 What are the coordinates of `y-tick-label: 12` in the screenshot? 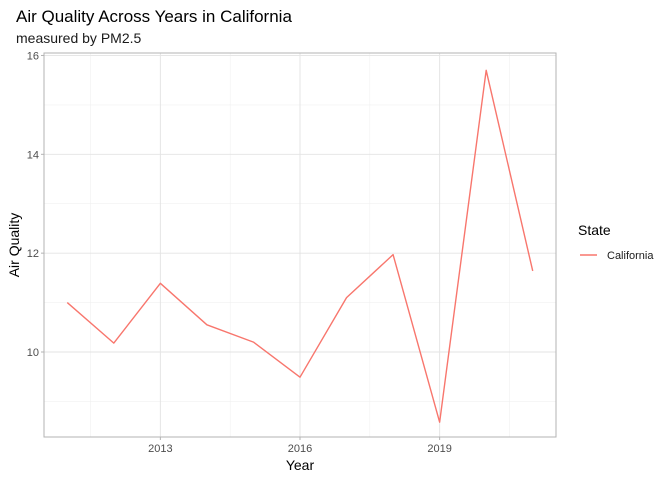 It's located at (33, 254).